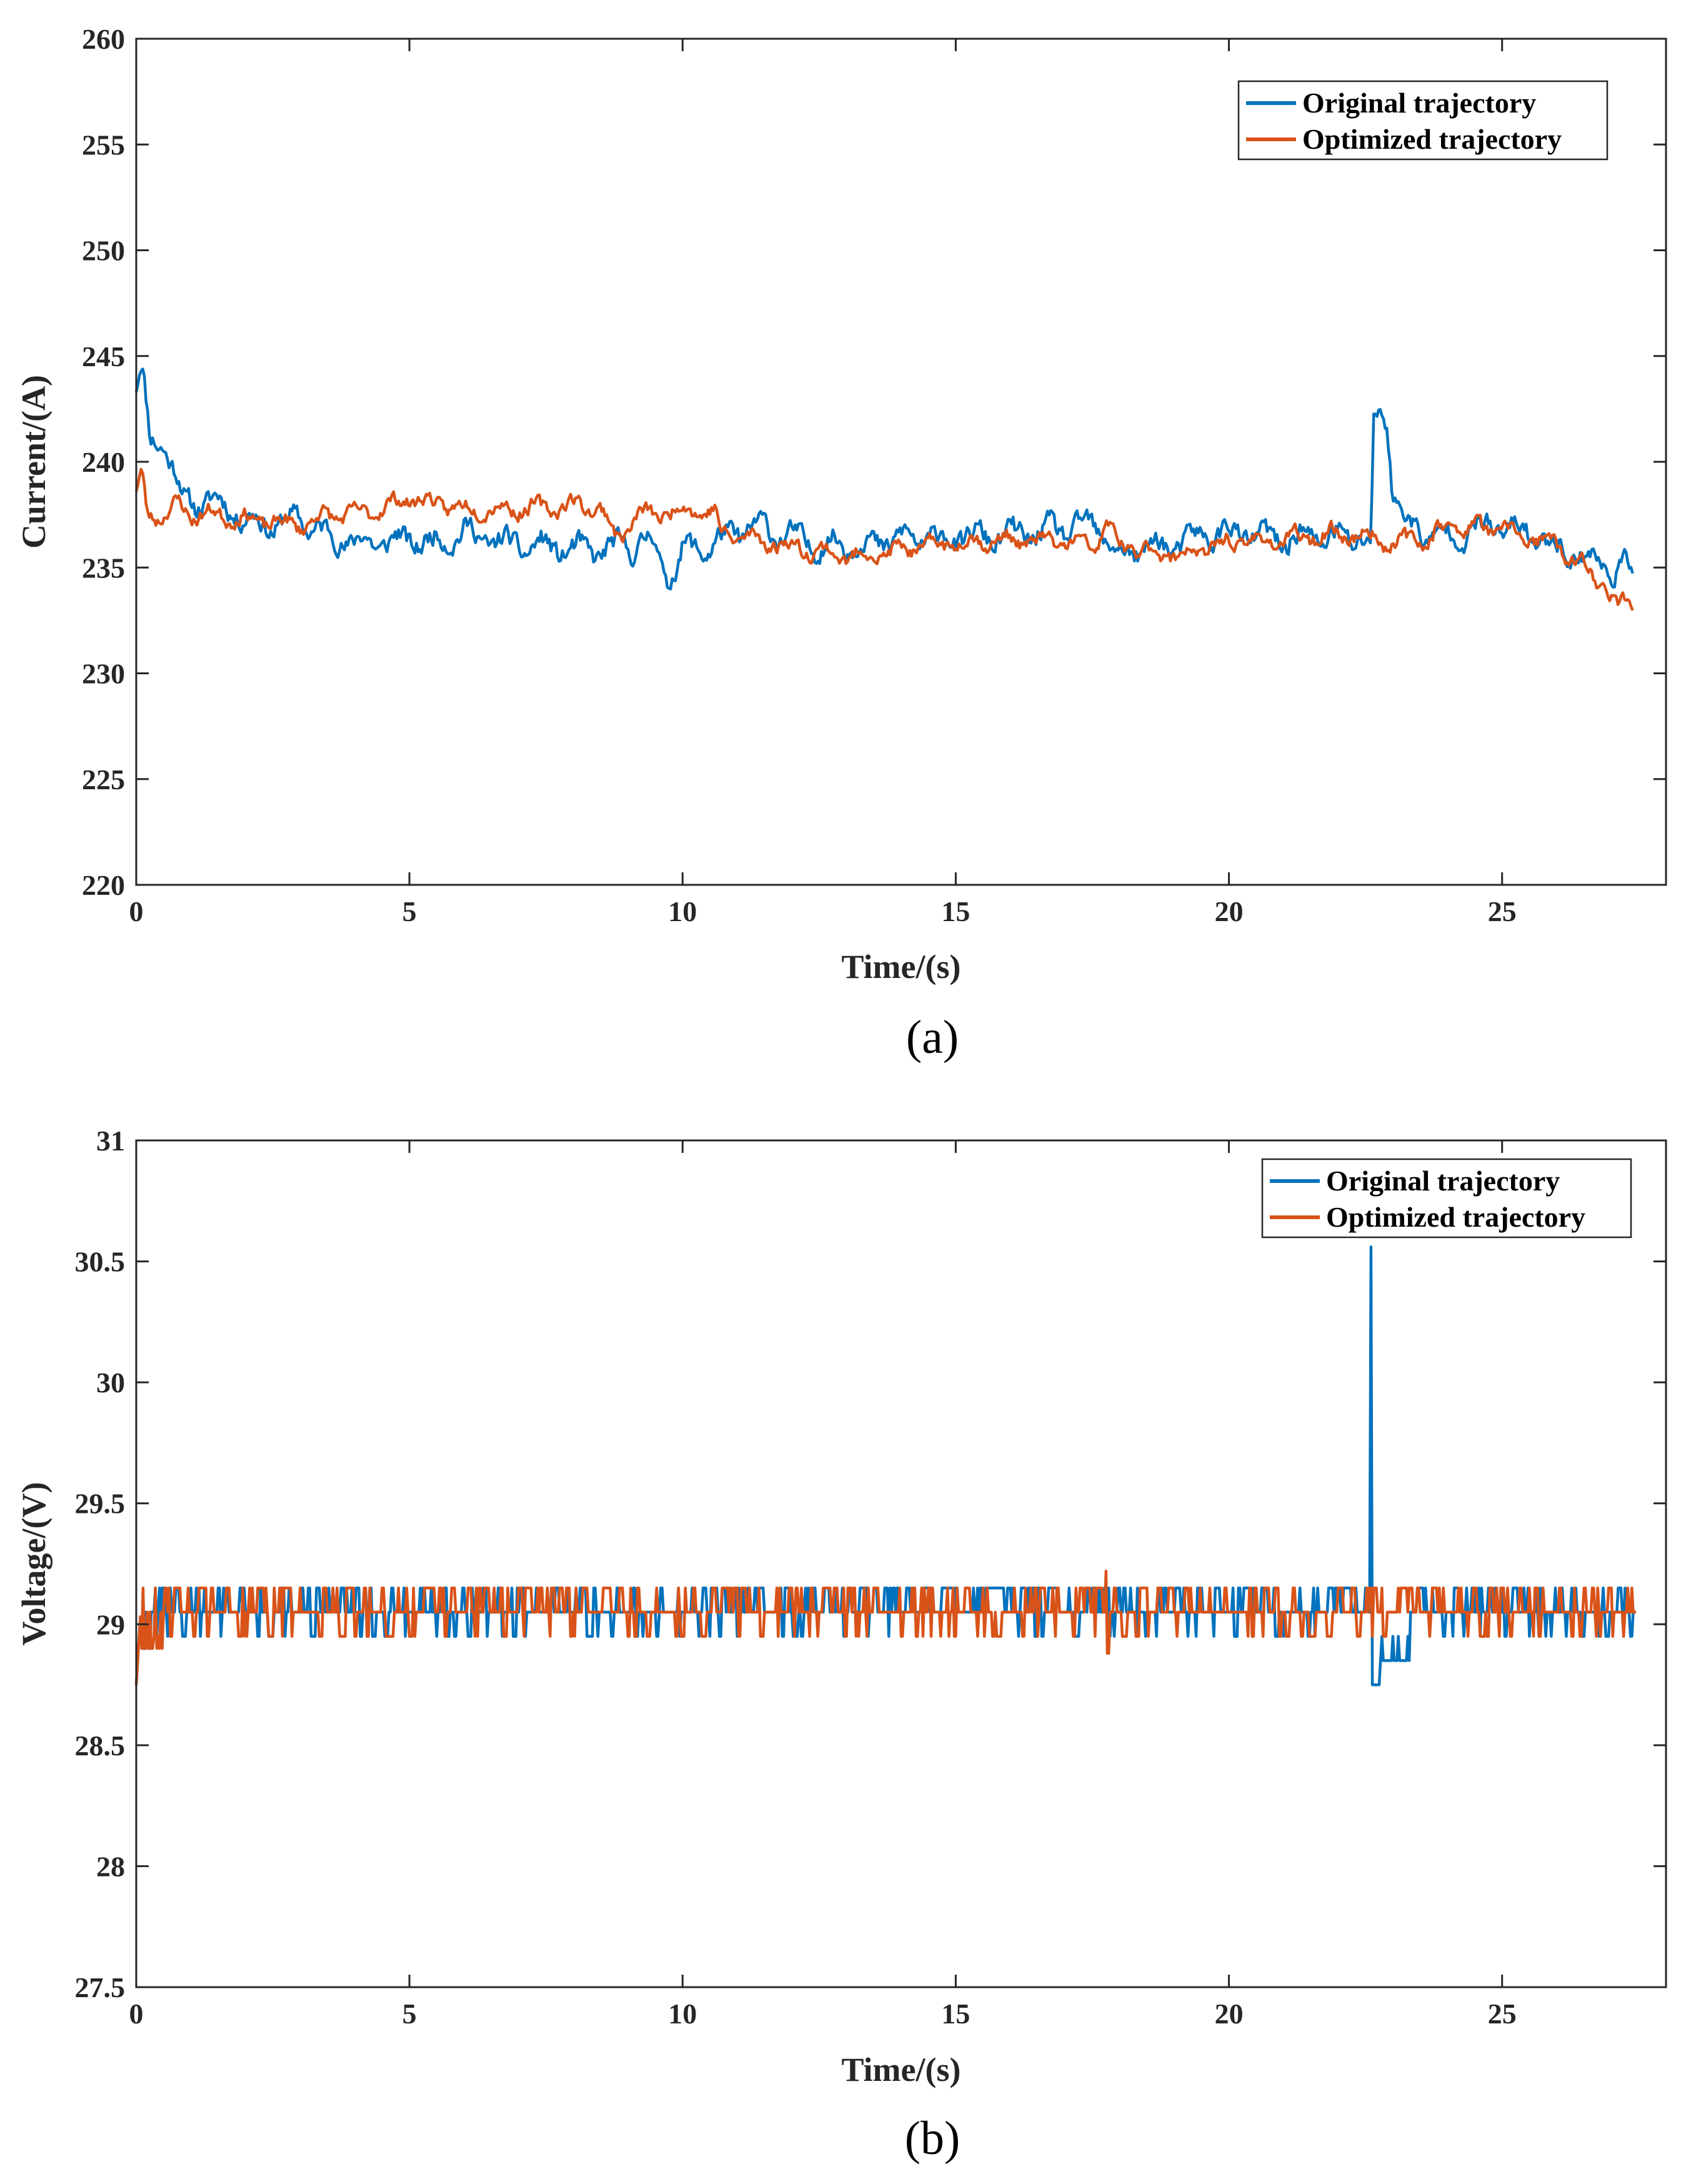  I want to click on y-tick-label: 245, so click(103, 356).